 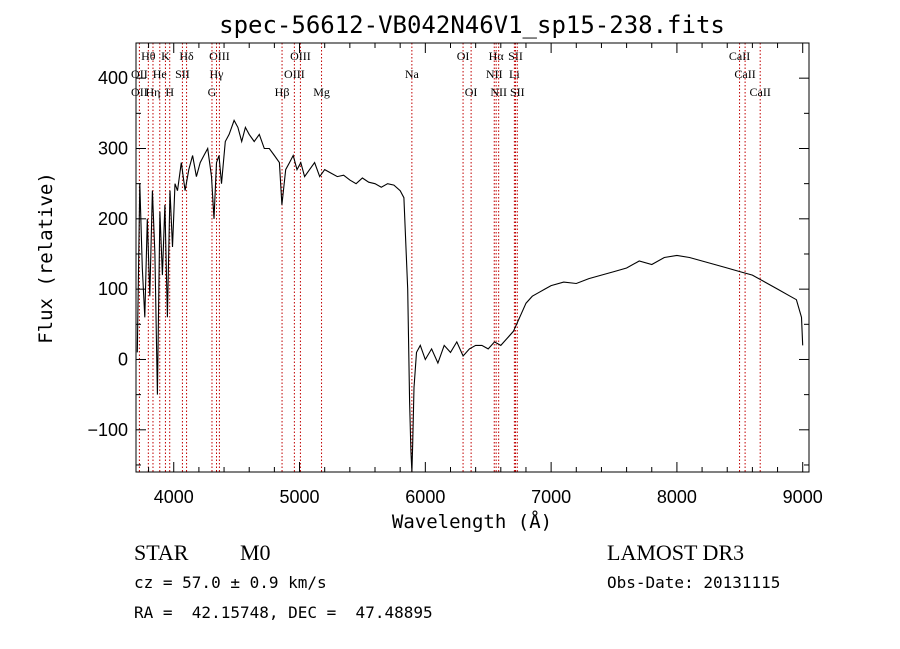 I want to click on line-marker-label: Hα, so click(x=497, y=56).